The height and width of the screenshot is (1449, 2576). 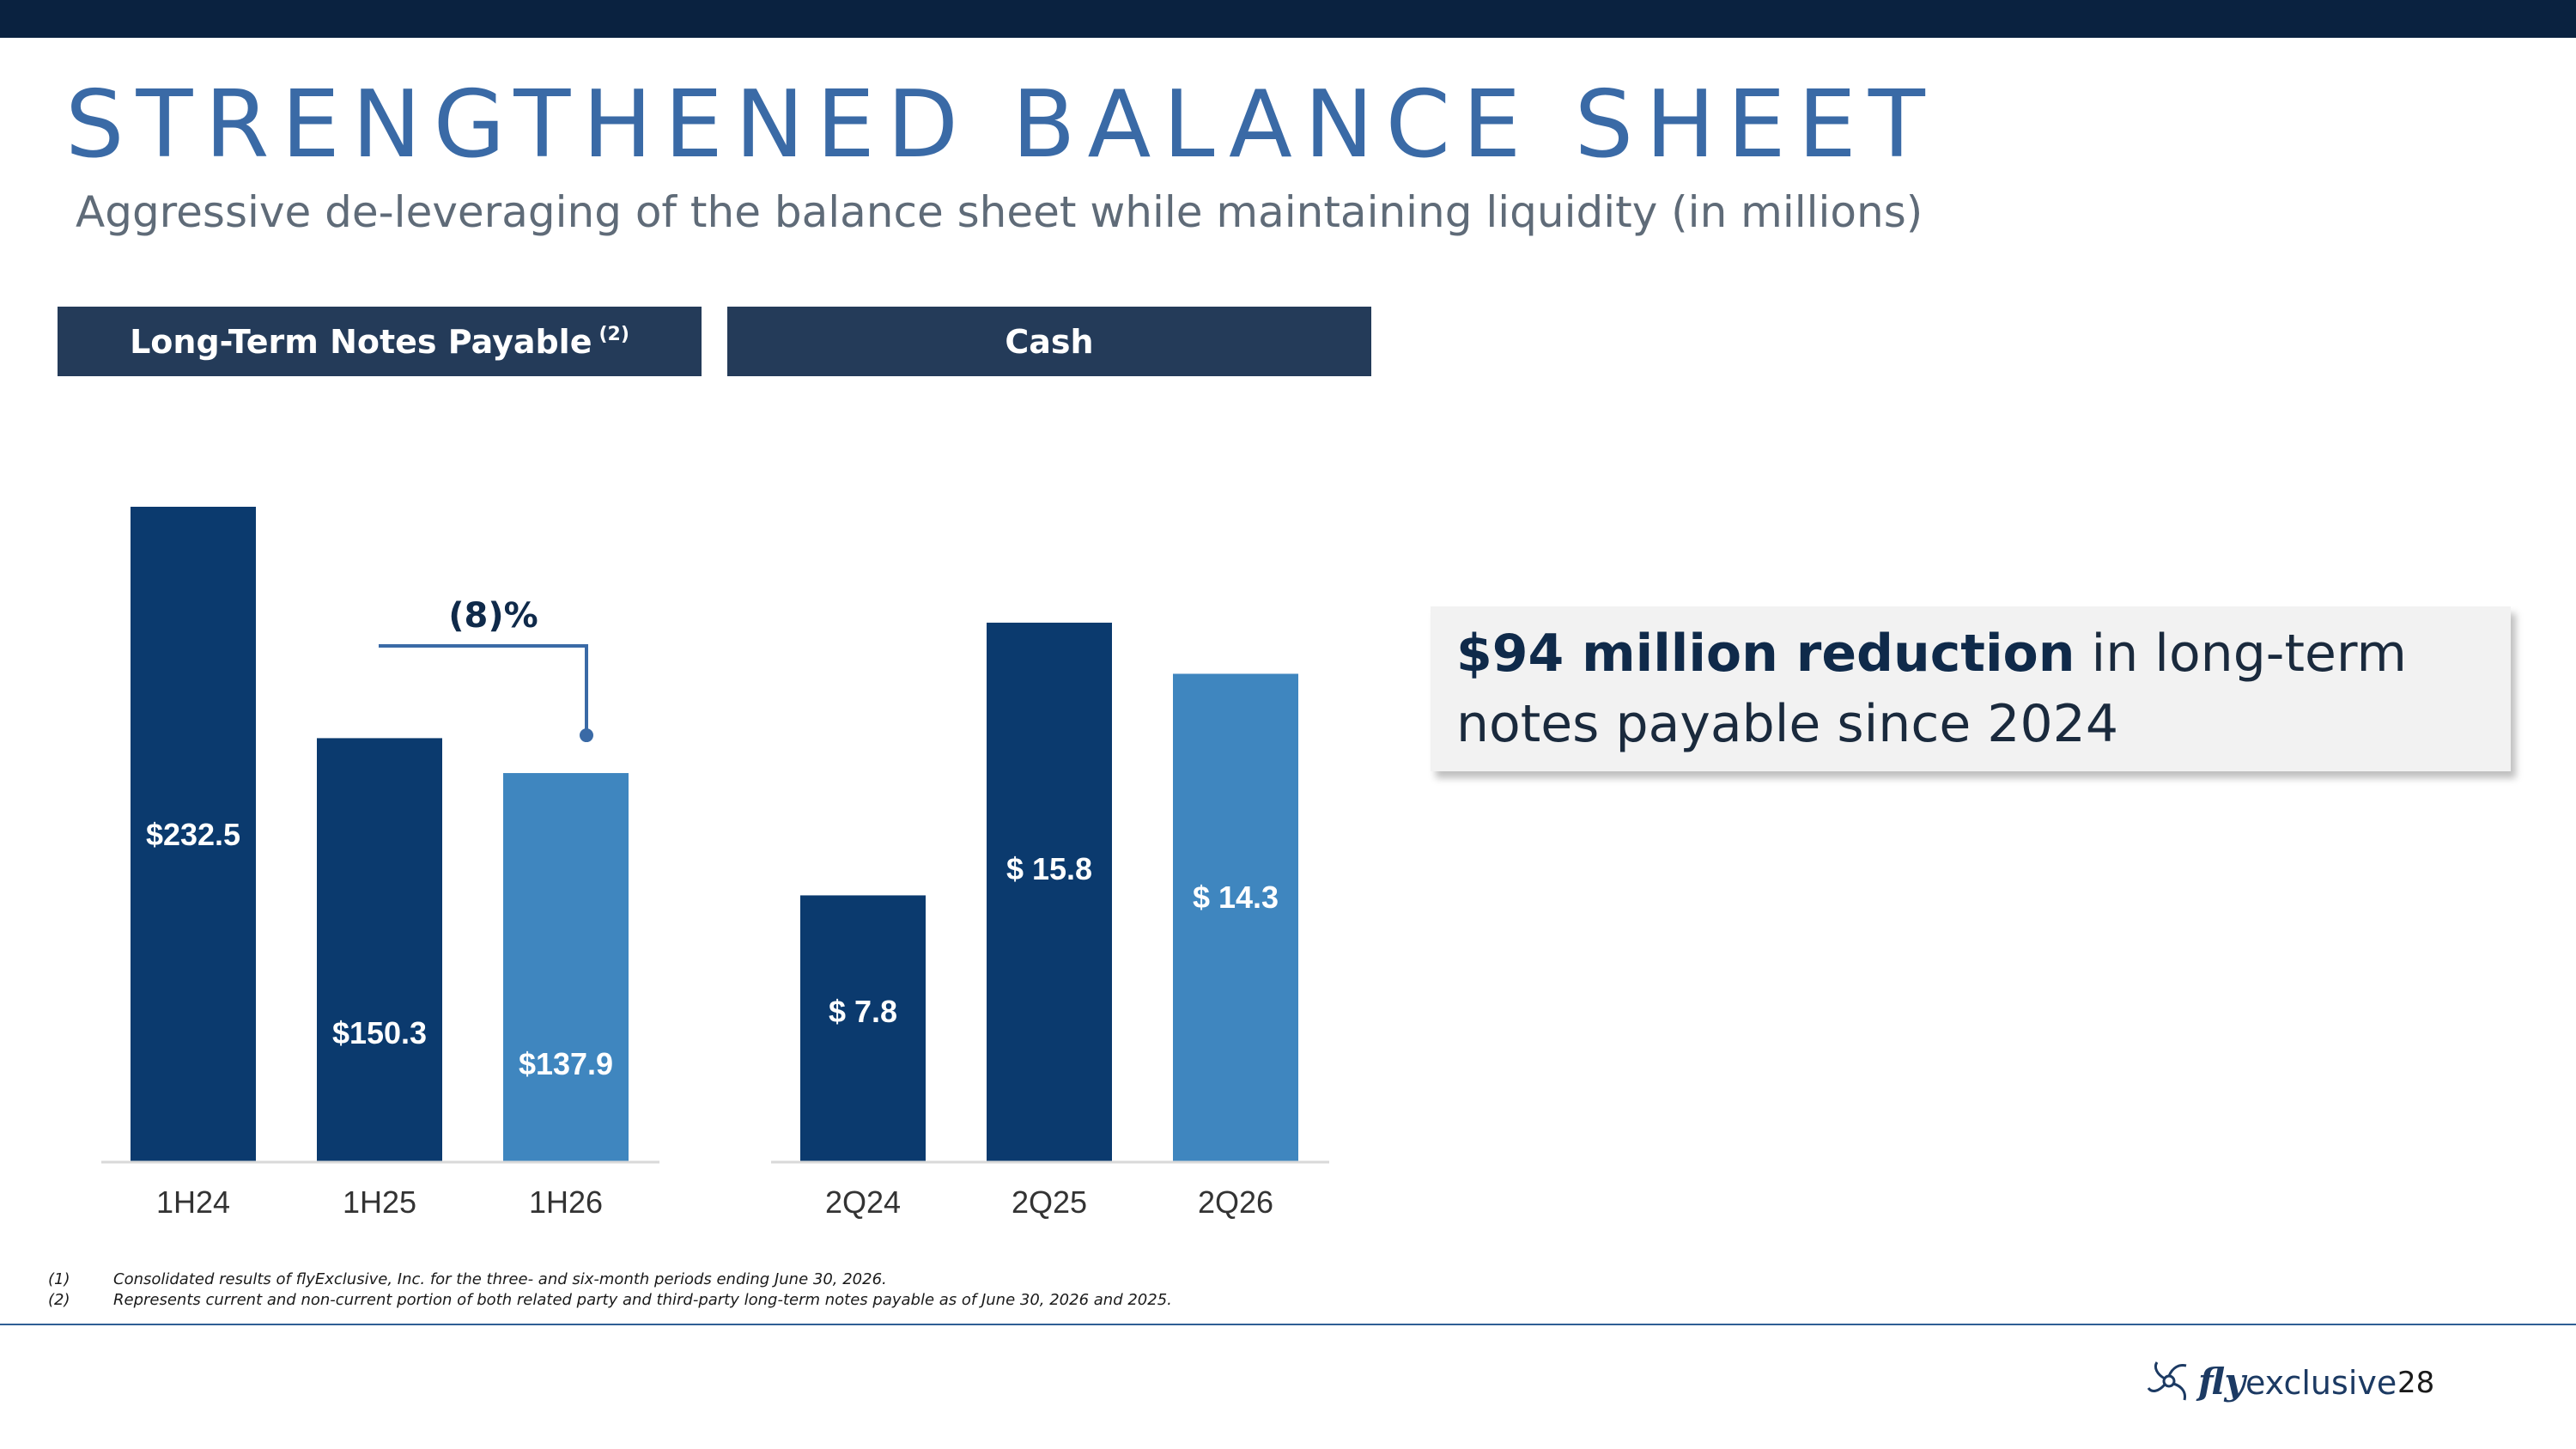 What do you see at coordinates (1765, 654) in the screenshot?
I see `callout-bold: $94 million reduction` at bounding box center [1765, 654].